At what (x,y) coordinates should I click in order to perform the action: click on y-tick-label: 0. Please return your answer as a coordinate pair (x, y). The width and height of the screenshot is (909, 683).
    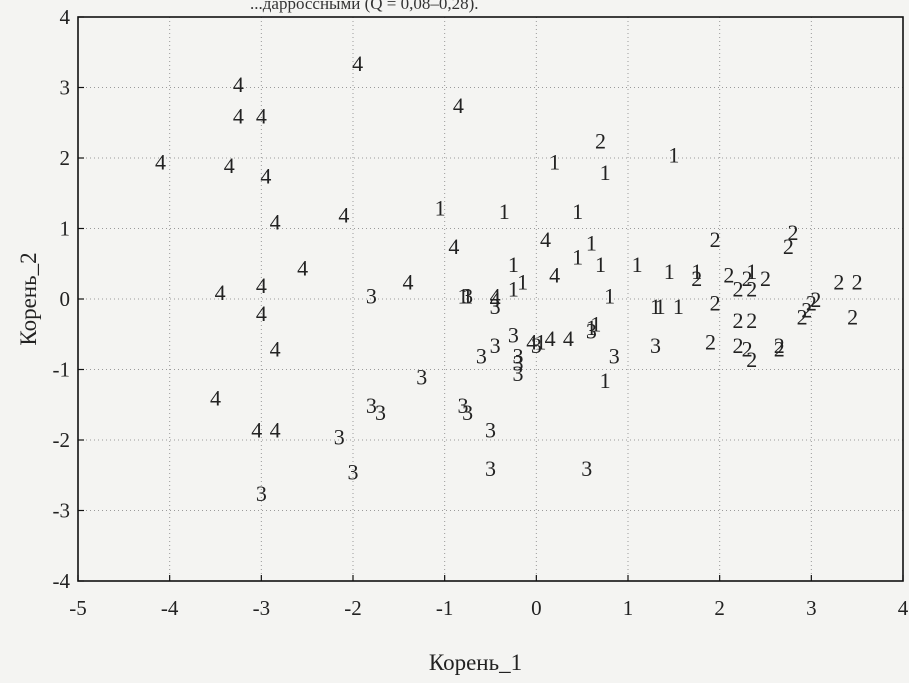
    Looking at the image, I should click on (65, 299).